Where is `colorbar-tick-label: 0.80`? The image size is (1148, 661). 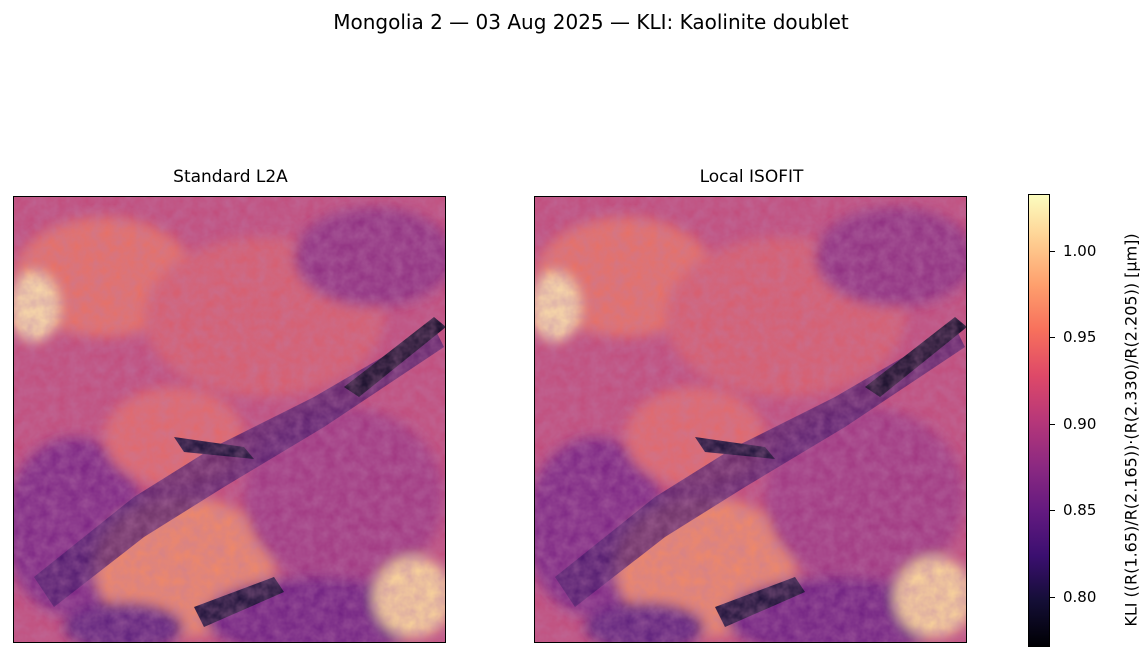 colorbar-tick-label: 0.80 is located at coordinates (1080, 597).